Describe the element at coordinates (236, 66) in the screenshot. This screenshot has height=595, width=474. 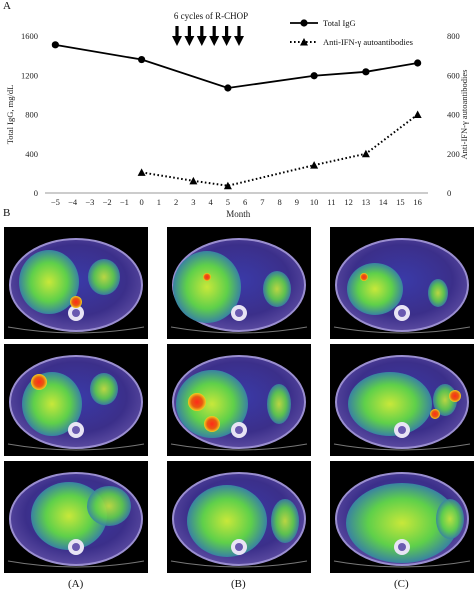
I see `total-igg-line` at that location.